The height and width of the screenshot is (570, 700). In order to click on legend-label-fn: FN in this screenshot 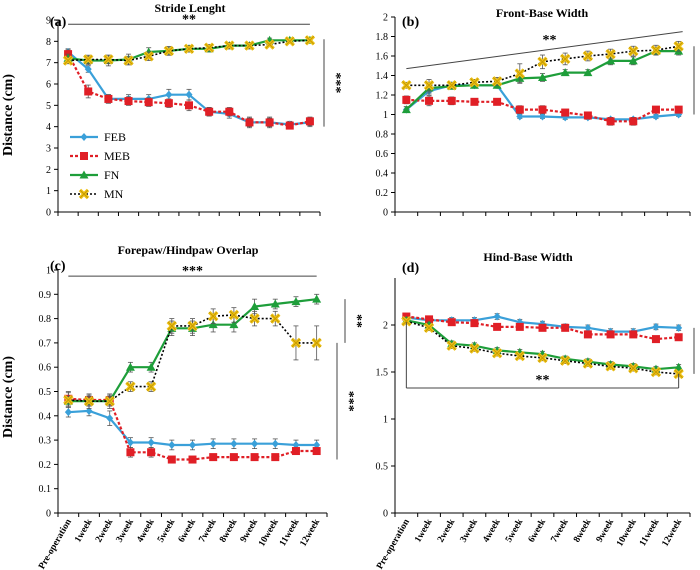, I will do `click(112, 175)`.